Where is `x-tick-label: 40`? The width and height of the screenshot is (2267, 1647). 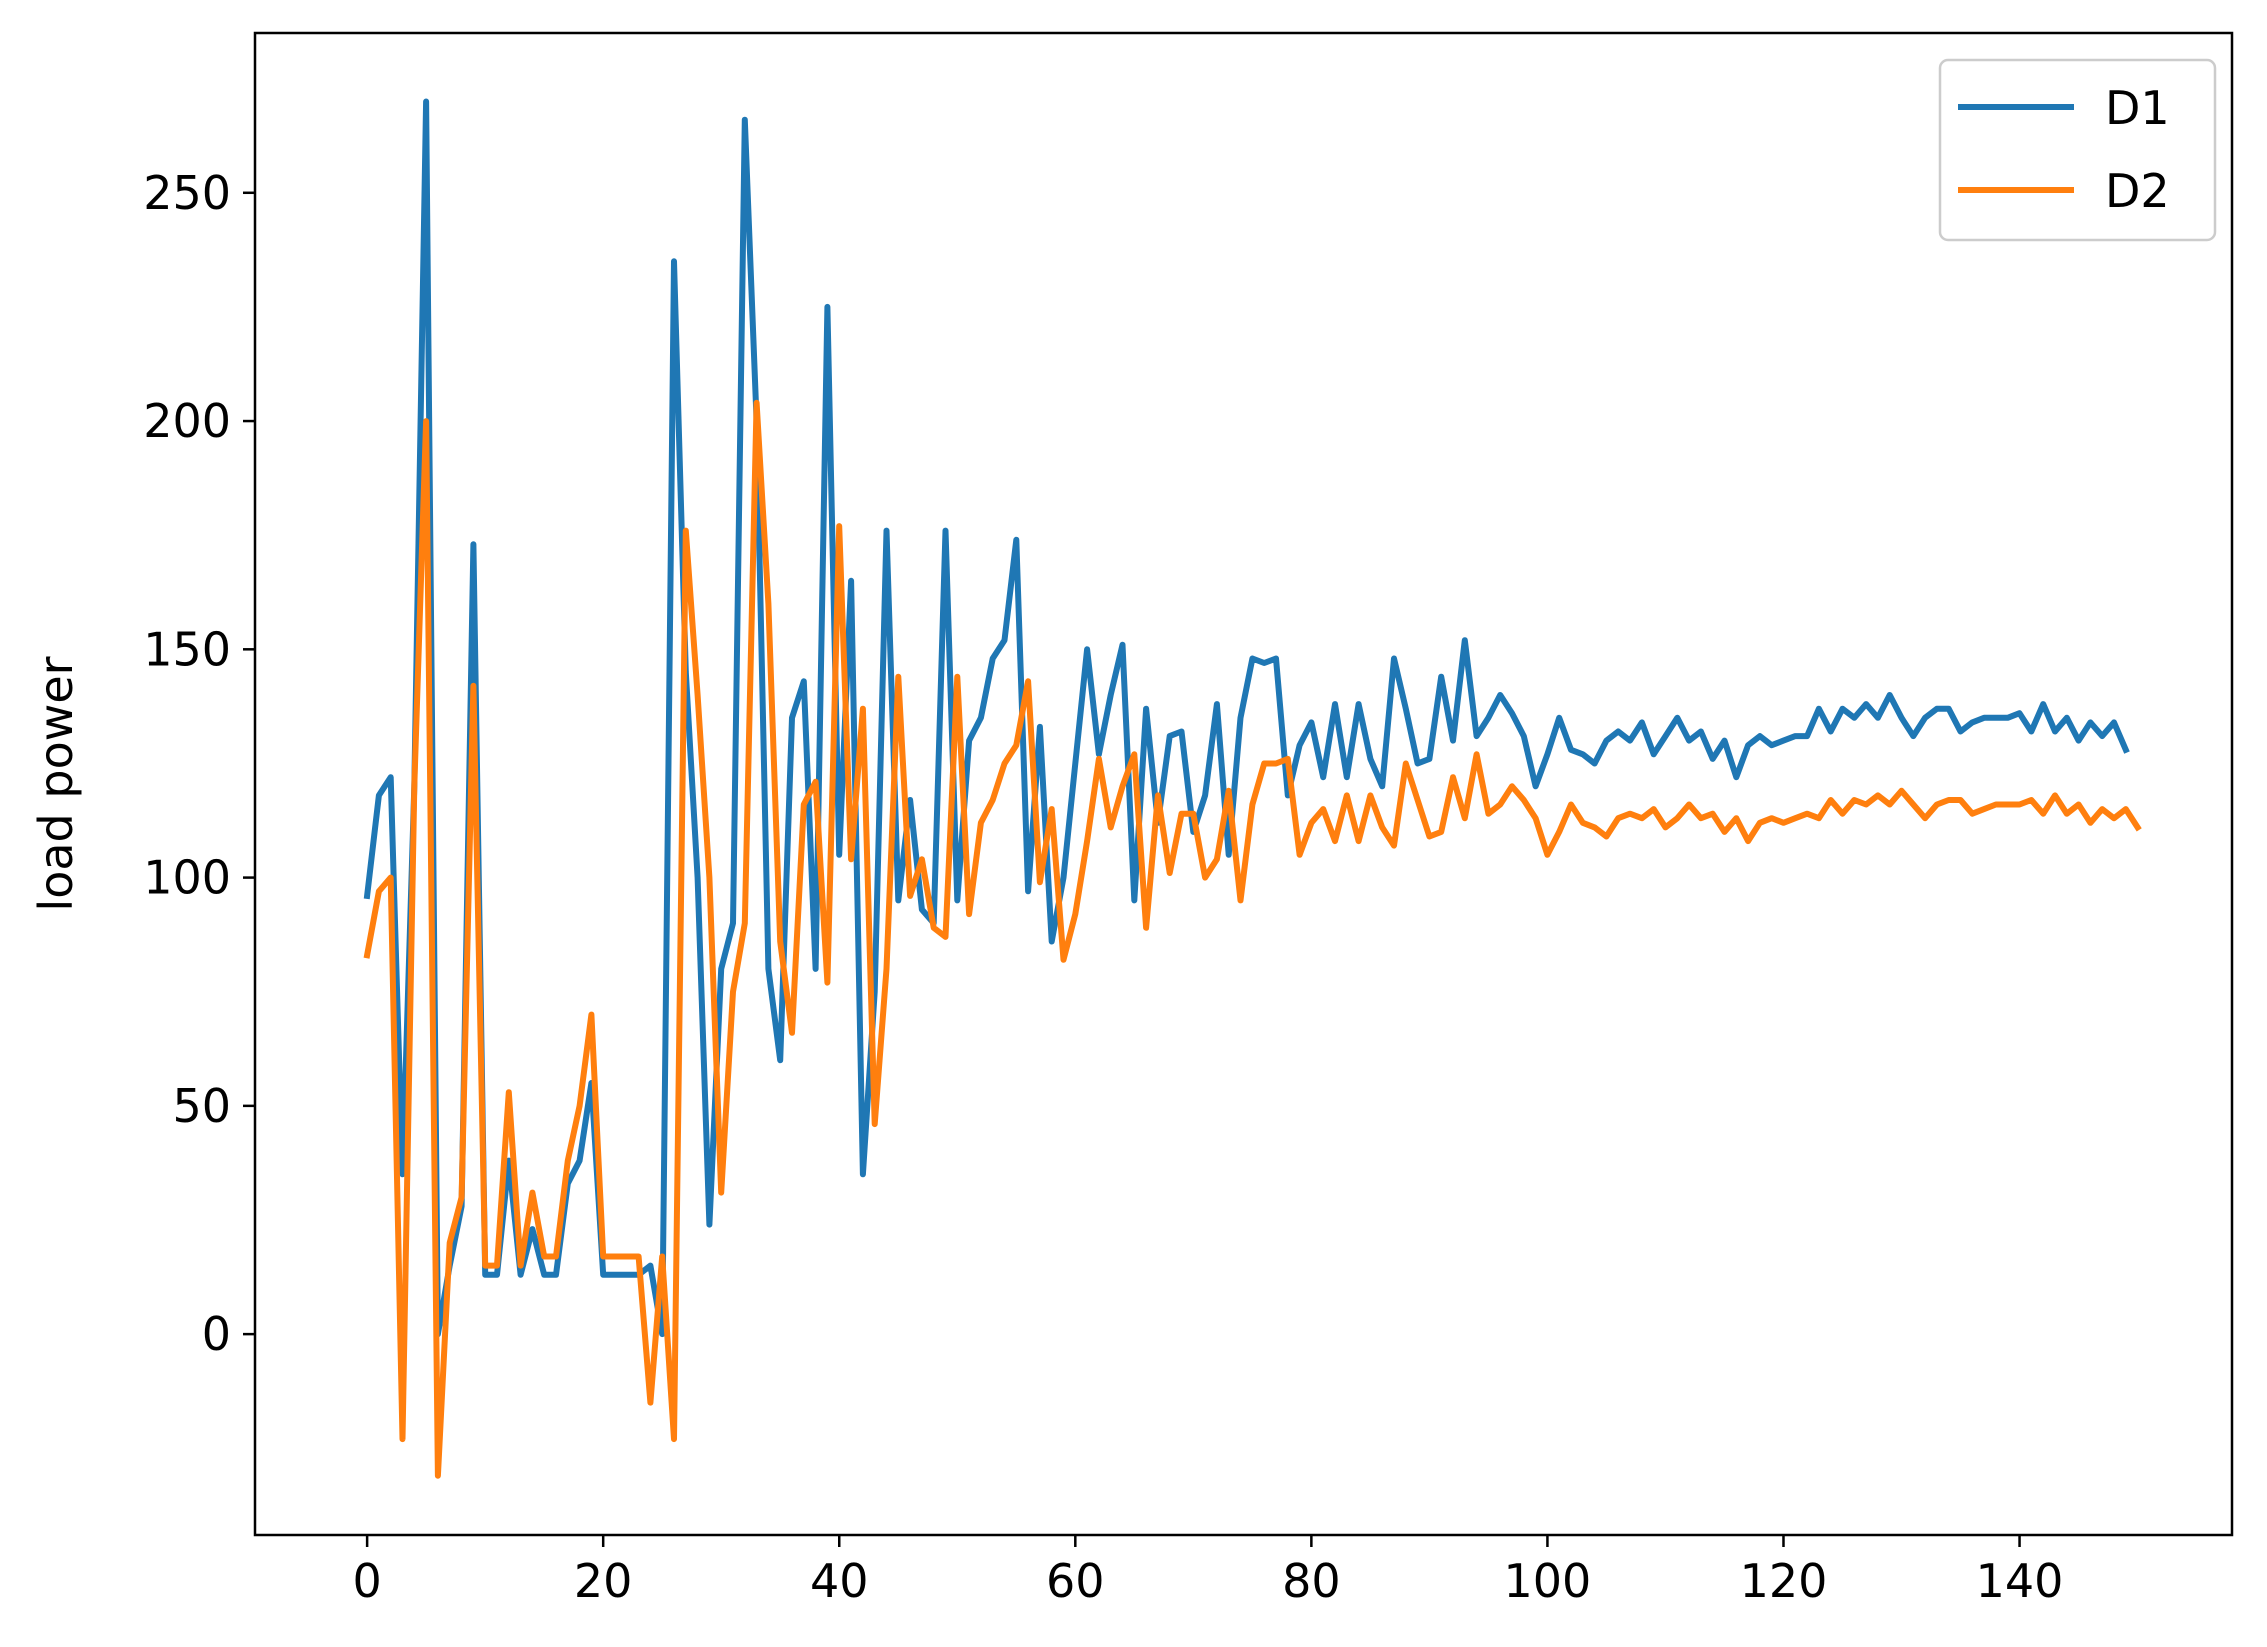 x-tick-label: 40 is located at coordinates (839, 1581).